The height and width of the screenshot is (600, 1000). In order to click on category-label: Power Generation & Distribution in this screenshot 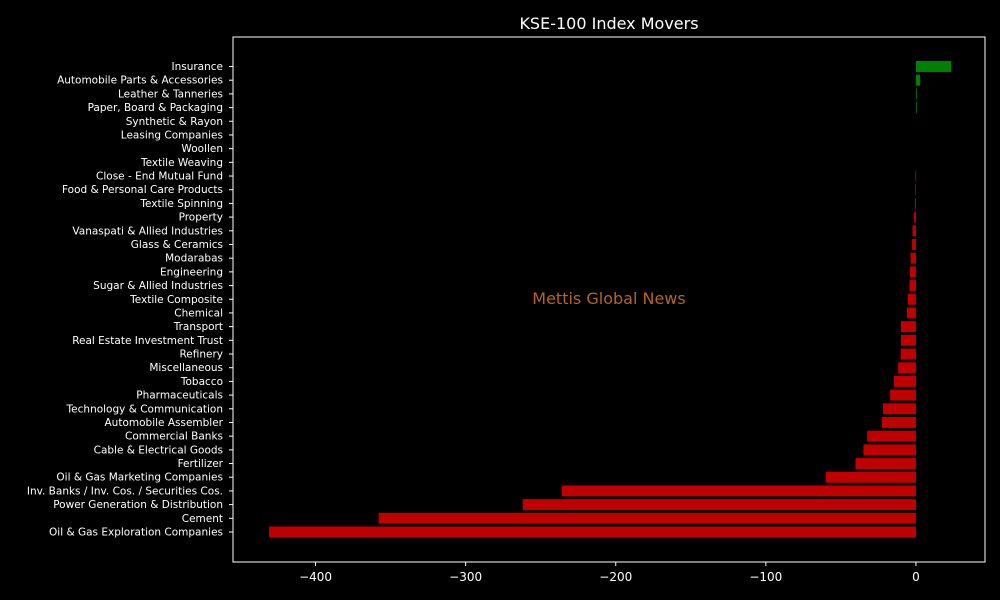, I will do `click(138, 505)`.